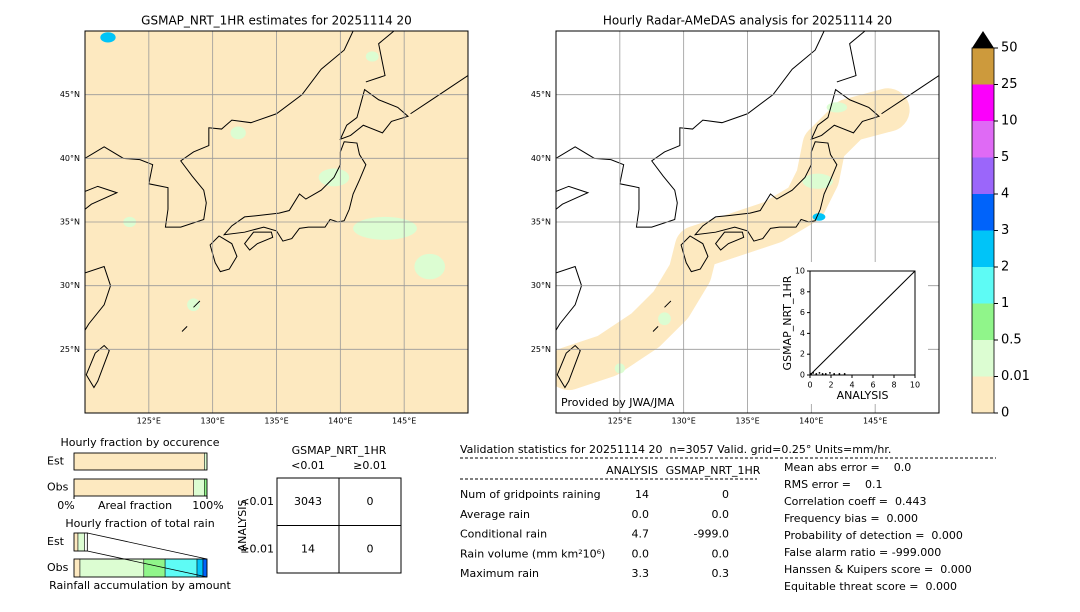 This screenshot has height=612, width=1080. Describe the element at coordinates (878, 569) in the screenshot. I see `score: Hanssen & Kuipers score = 0.000` at that location.